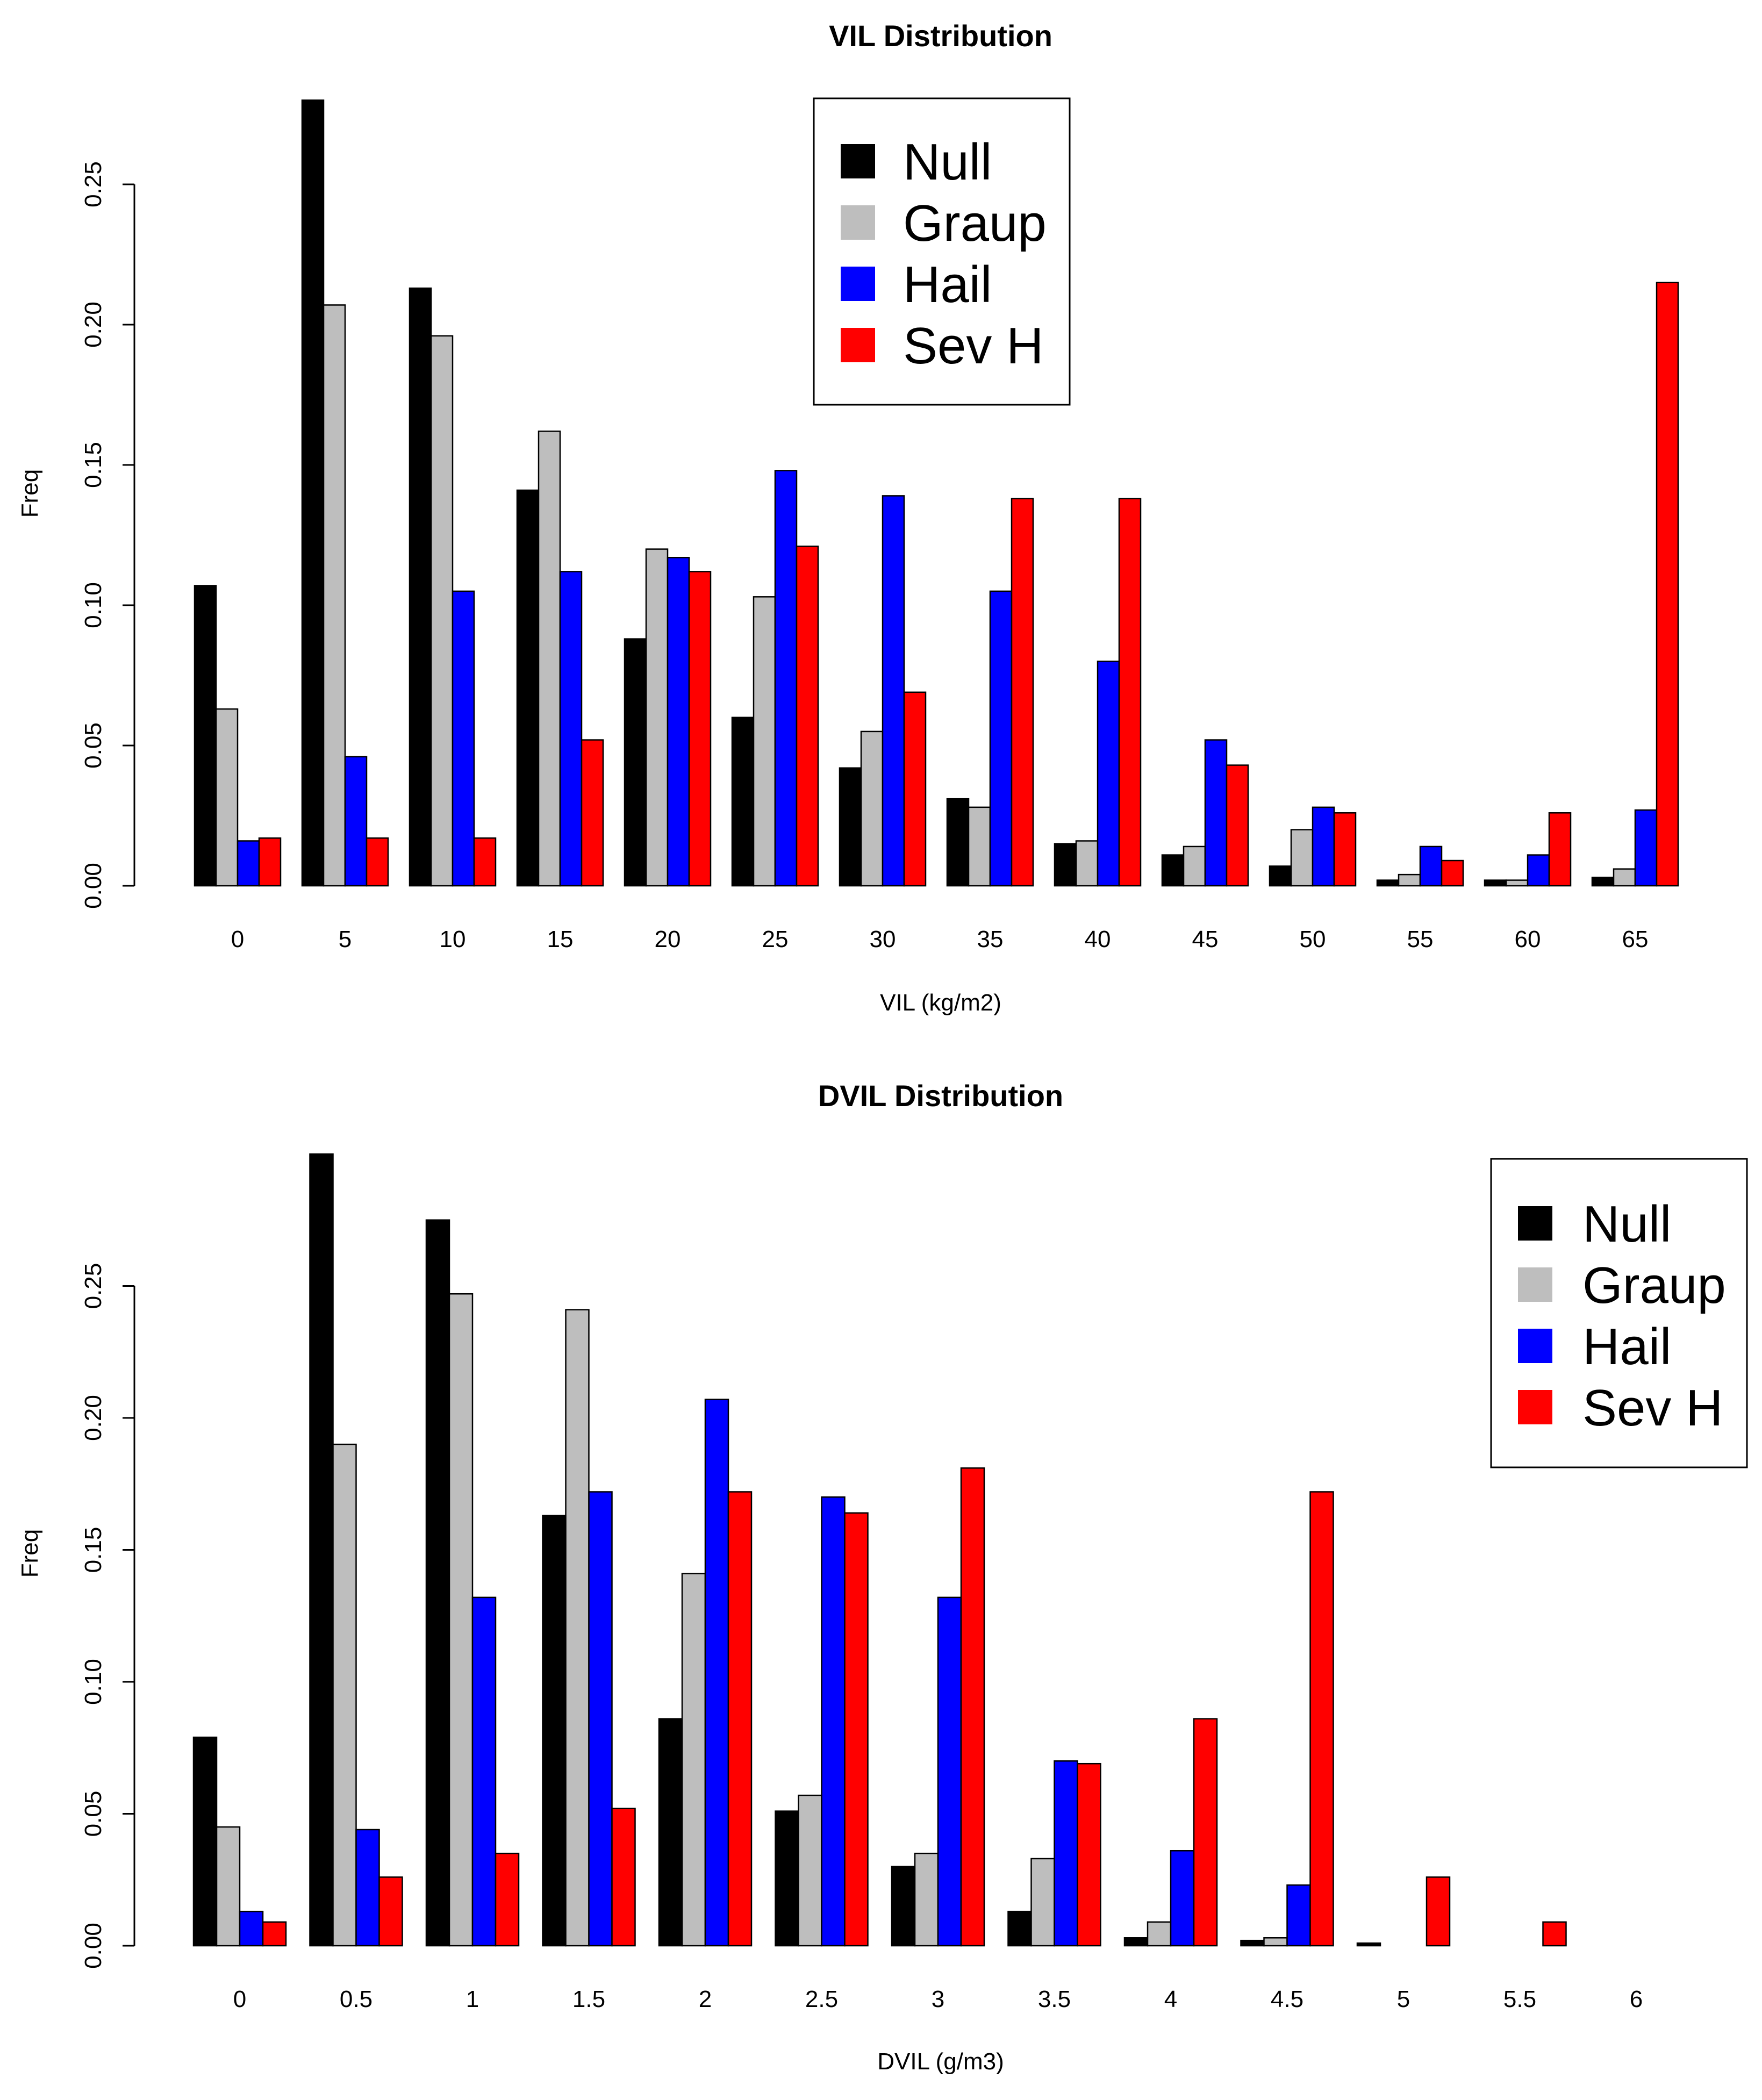  I want to click on vil-y-tick-label: 0.00, so click(93, 886).